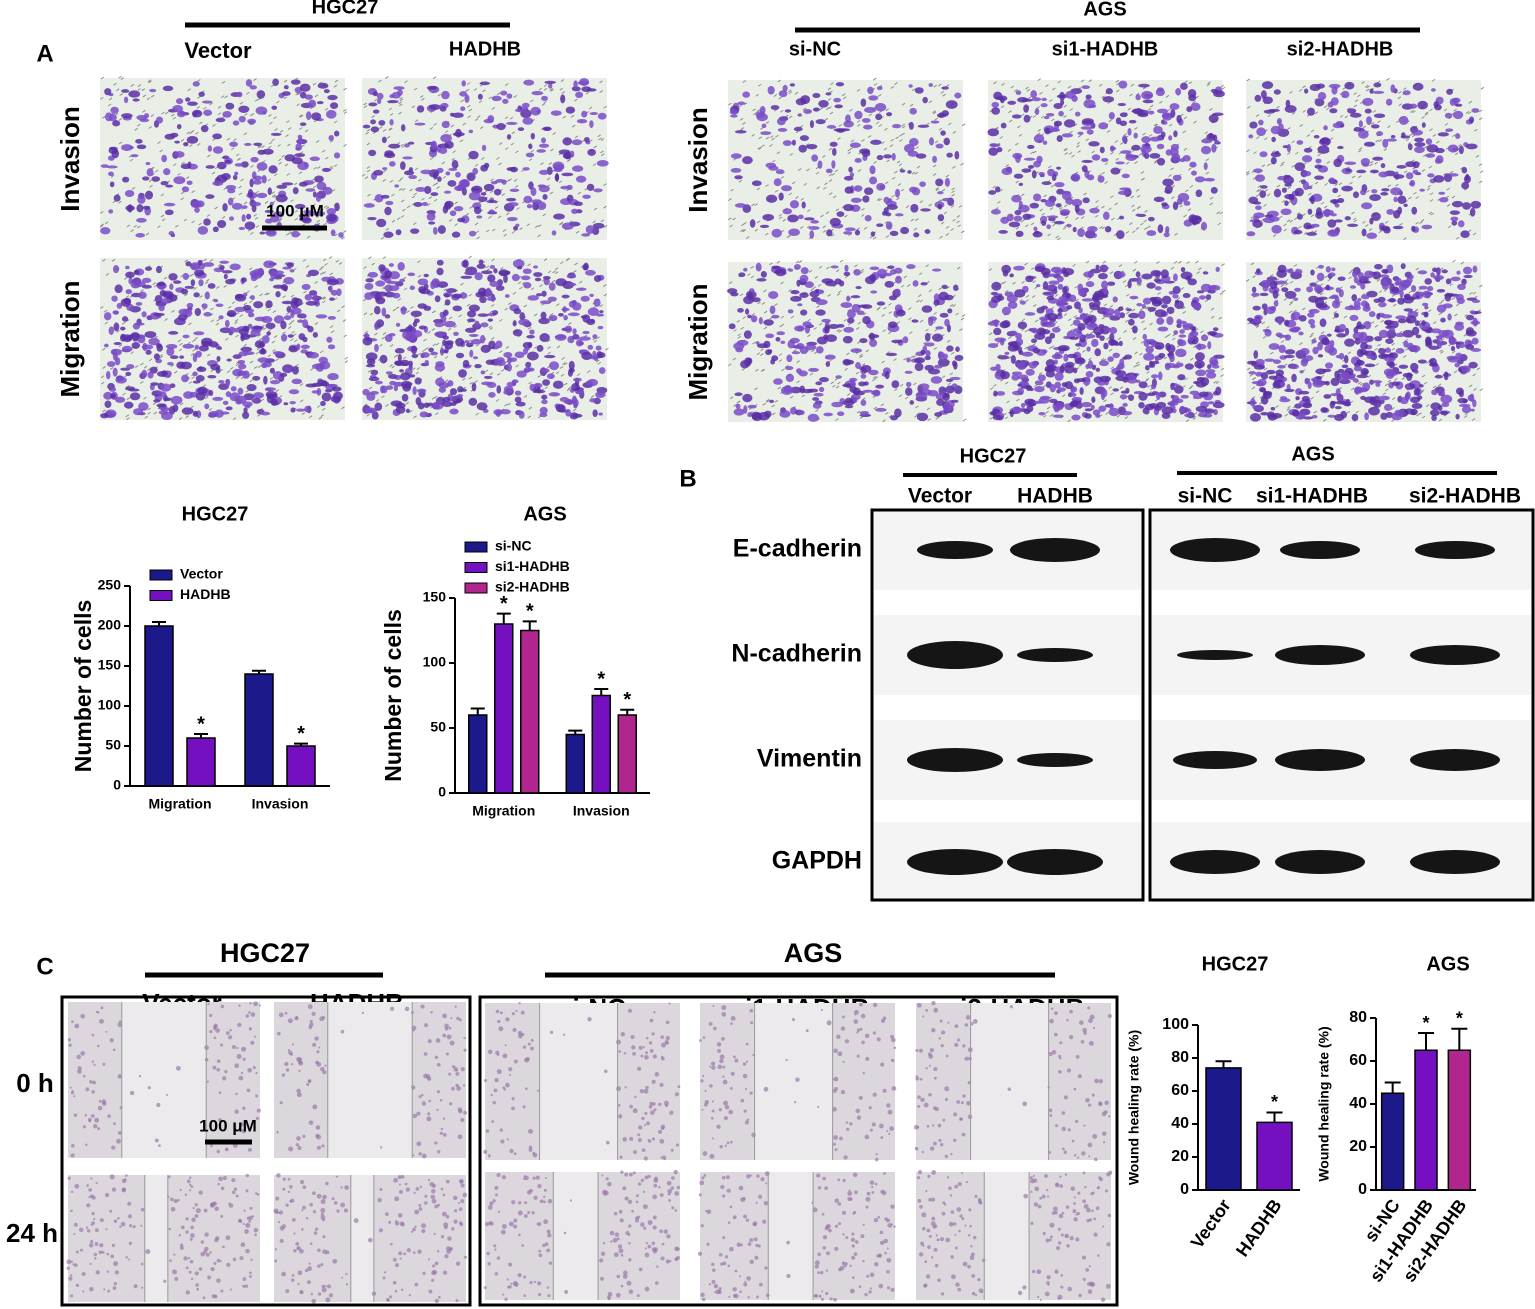 The width and height of the screenshot is (1535, 1309). Describe the element at coordinates (218, 50) in the screenshot. I see `column-label: Vector` at that location.